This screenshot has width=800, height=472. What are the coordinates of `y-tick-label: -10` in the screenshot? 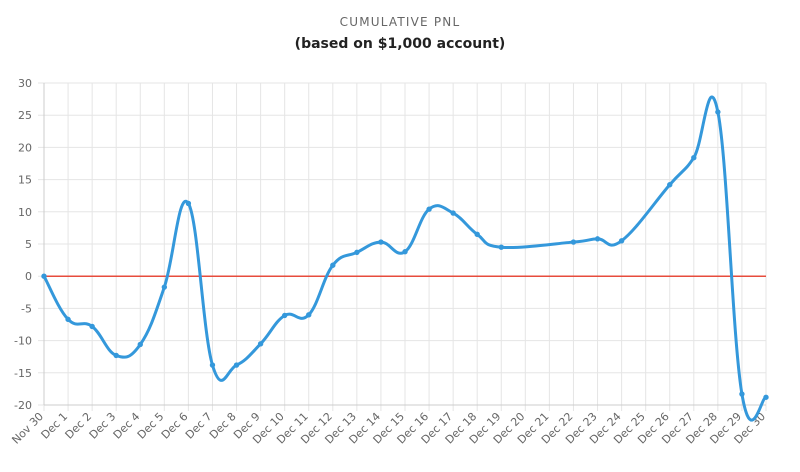 It's located at (23, 341).